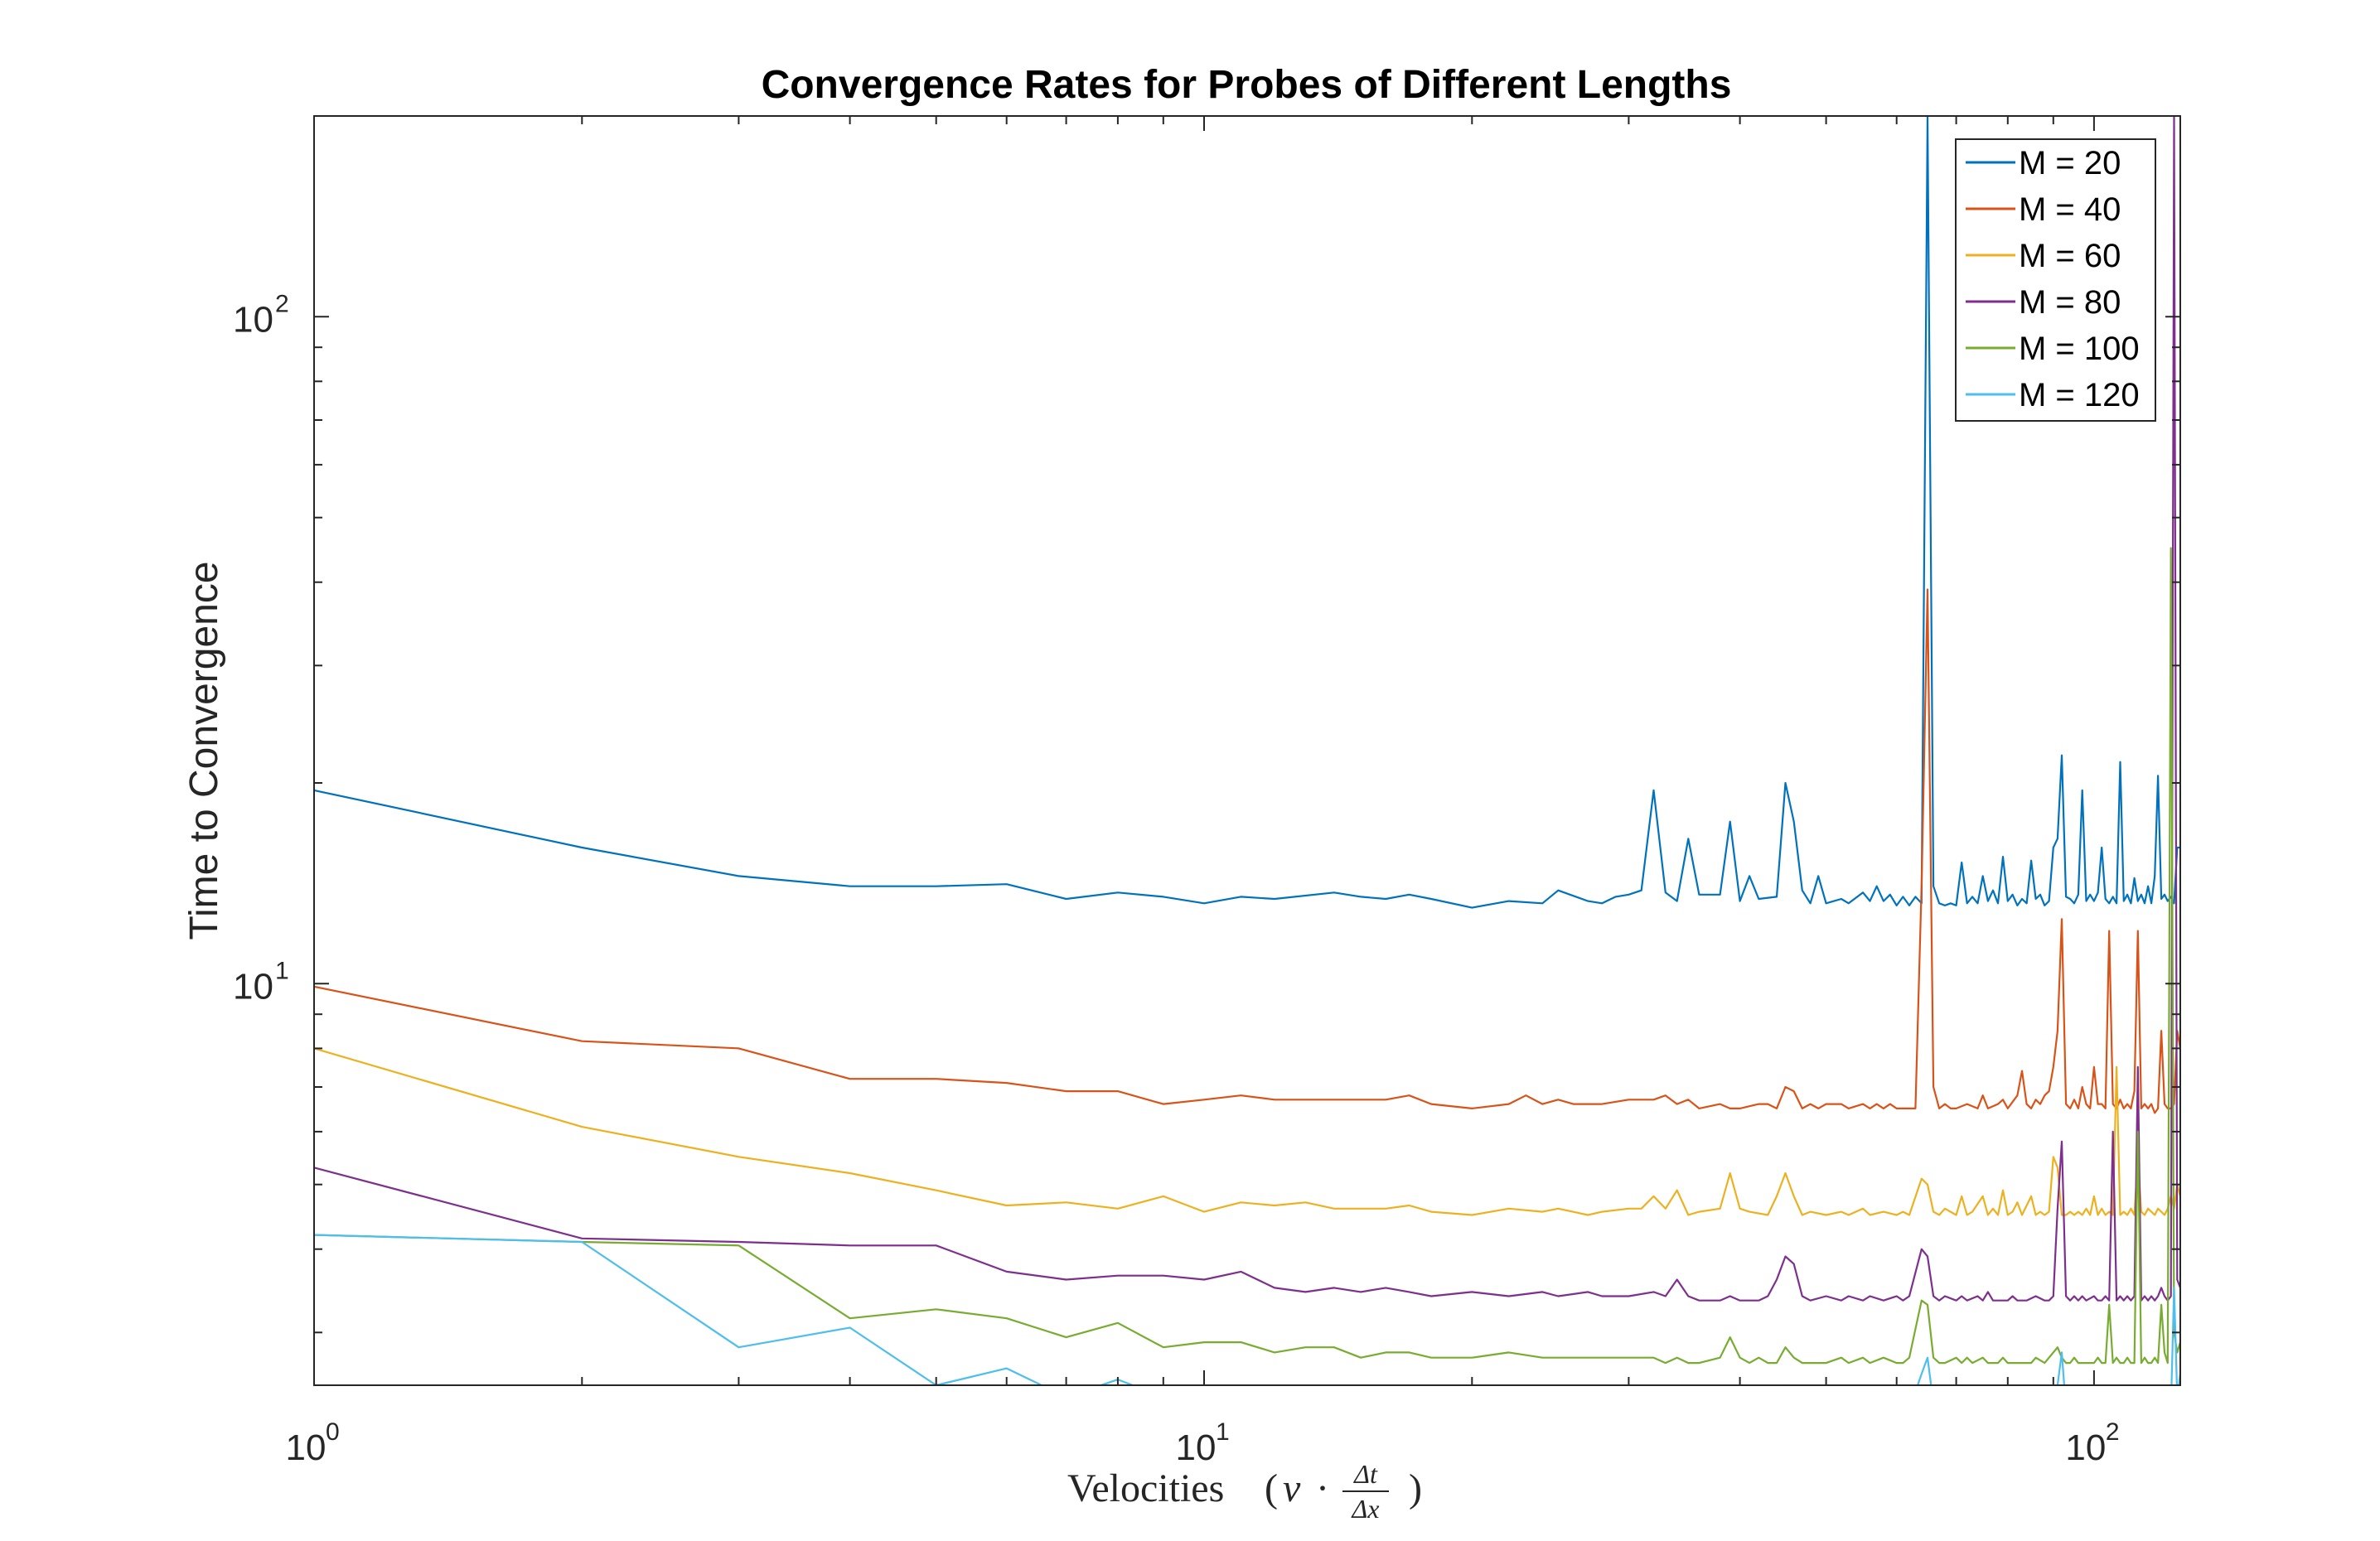 The width and height of the screenshot is (2380, 1541). I want to click on x-tick-label-exponent: 1, so click(1223, 1432).